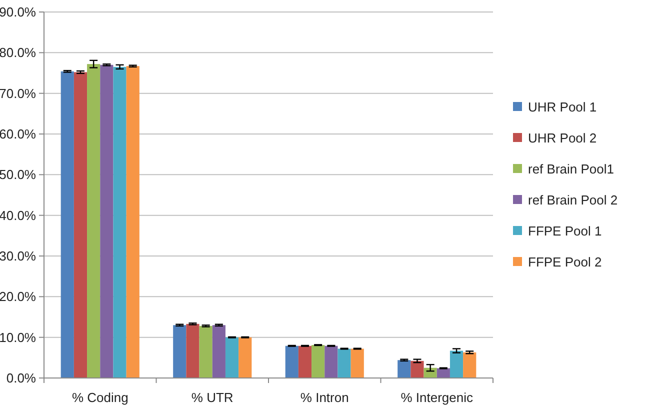  Describe the element at coordinates (571, 169) in the screenshot. I see `legend-label: ref Brain Pool1` at that location.